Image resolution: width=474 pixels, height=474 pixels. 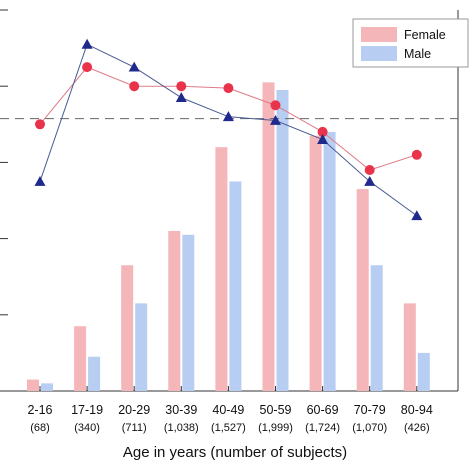 What do you see at coordinates (417, 54) in the screenshot?
I see `legend-label-male: Male` at bounding box center [417, 54].